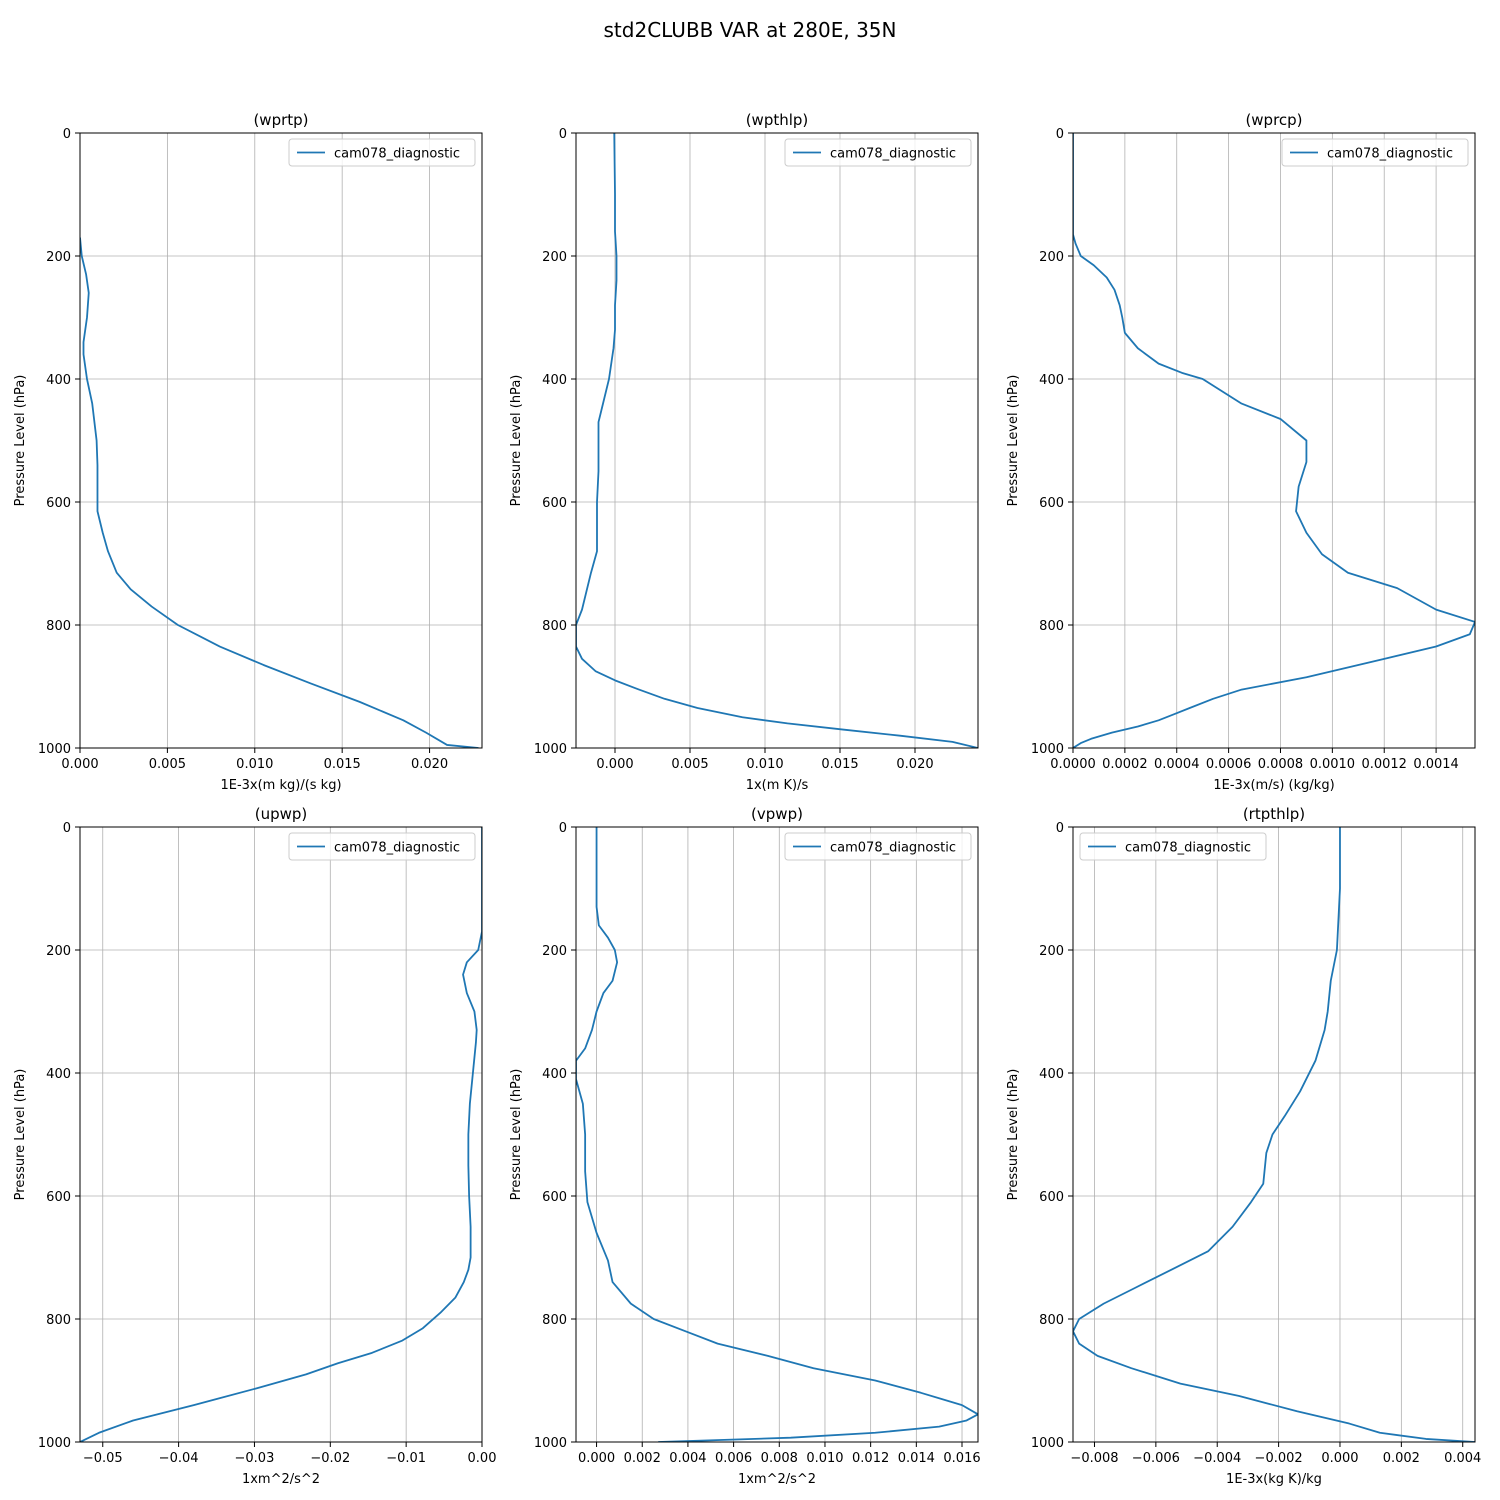 Image resolution: width=1500 pixels, height=1500 pixels. Describe the element at coordinates (179, 1458) in the screenshot. I see `x-tick-label: −0.04` at that location.